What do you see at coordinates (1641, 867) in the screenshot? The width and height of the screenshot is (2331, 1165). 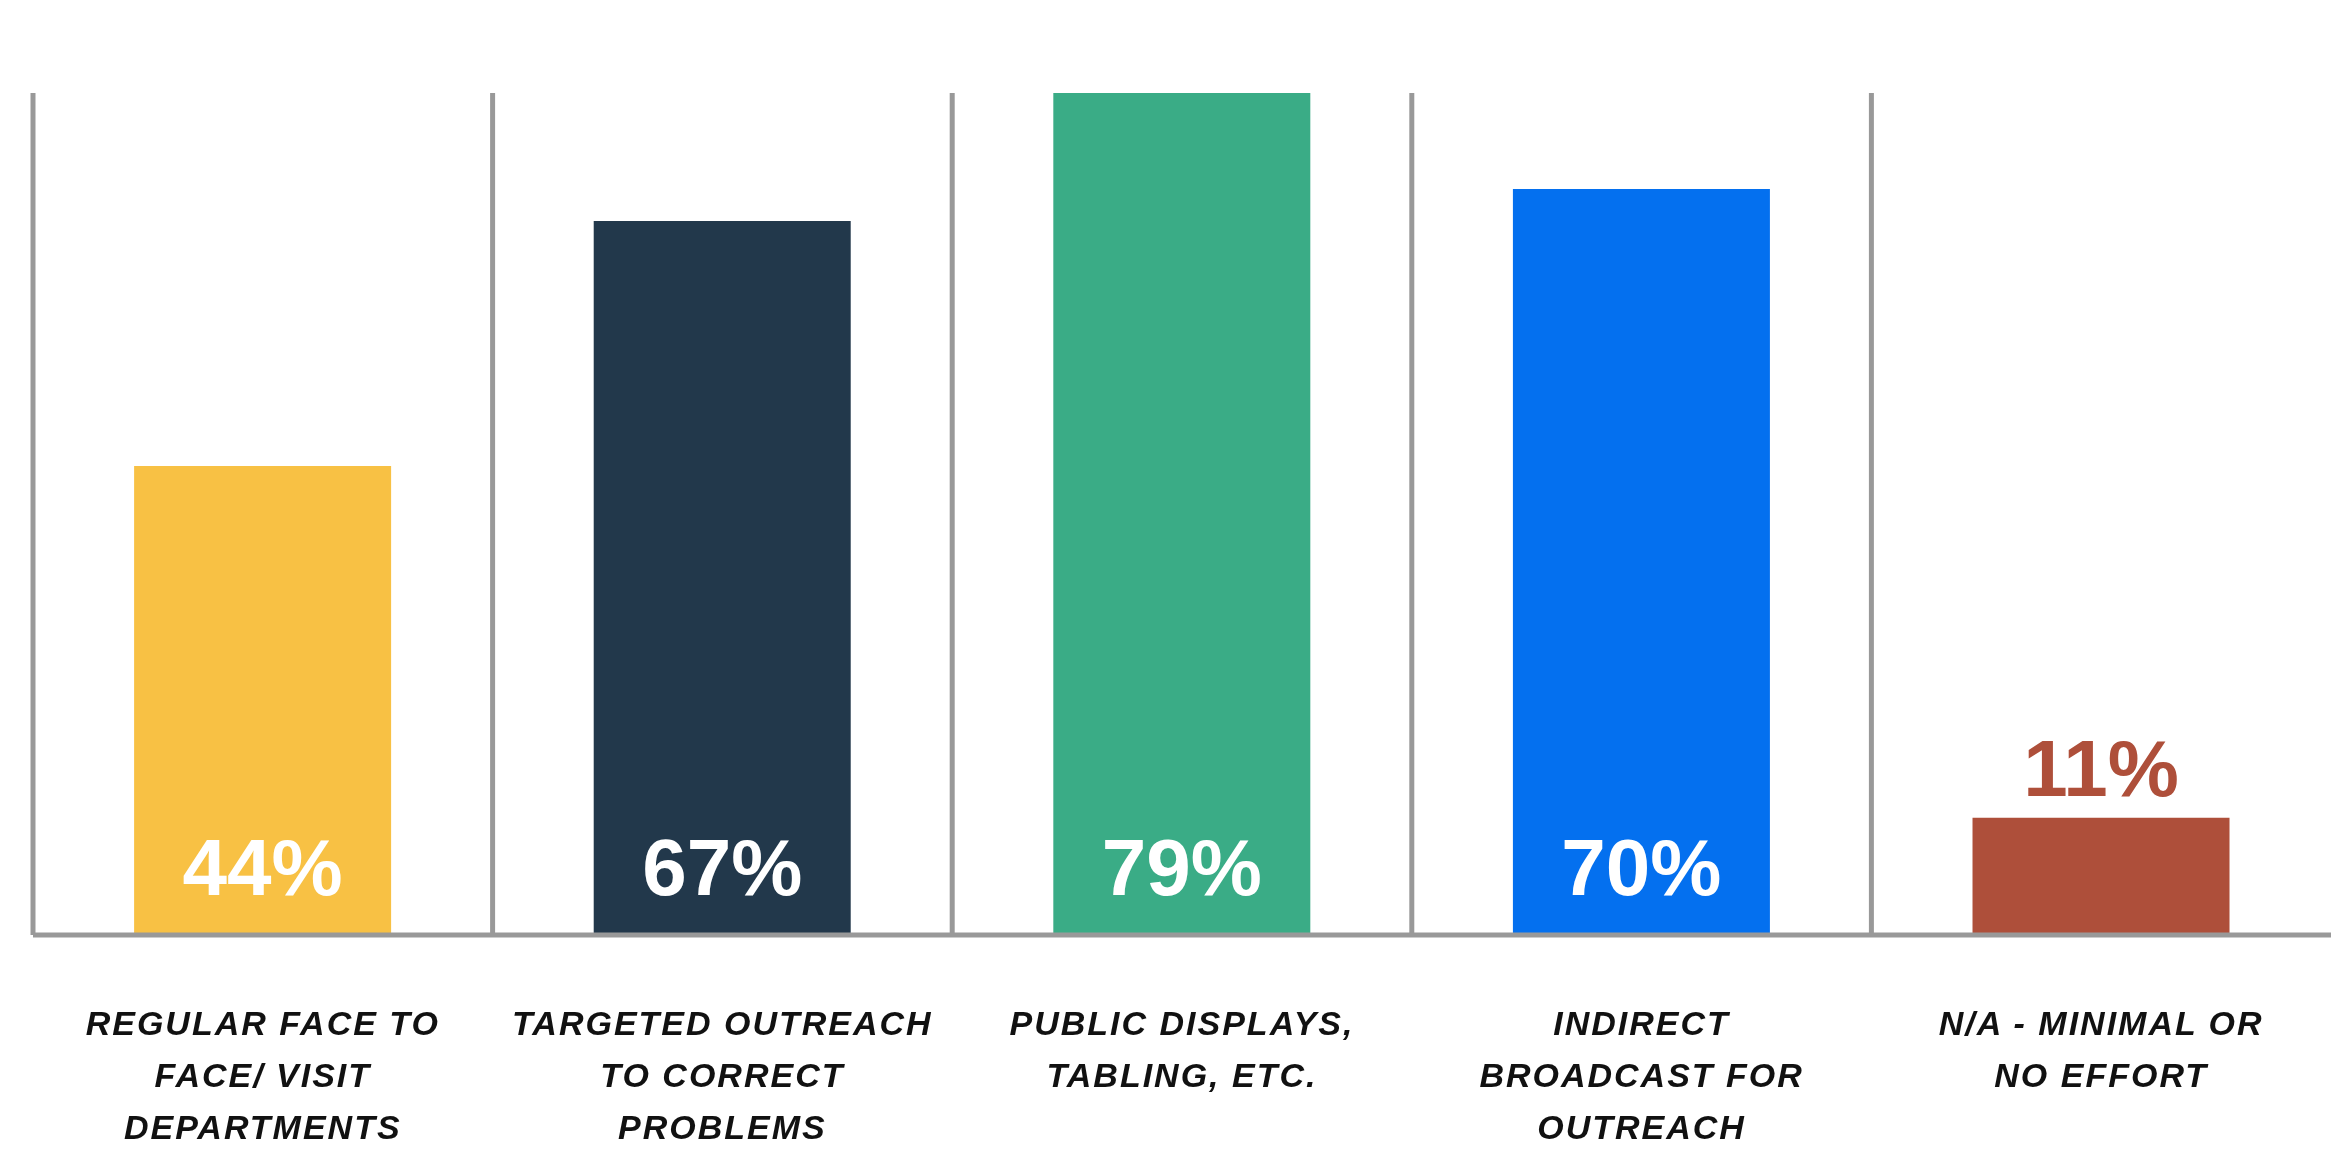 I see `data-label: 70%` at bounding box center [1641, 867].